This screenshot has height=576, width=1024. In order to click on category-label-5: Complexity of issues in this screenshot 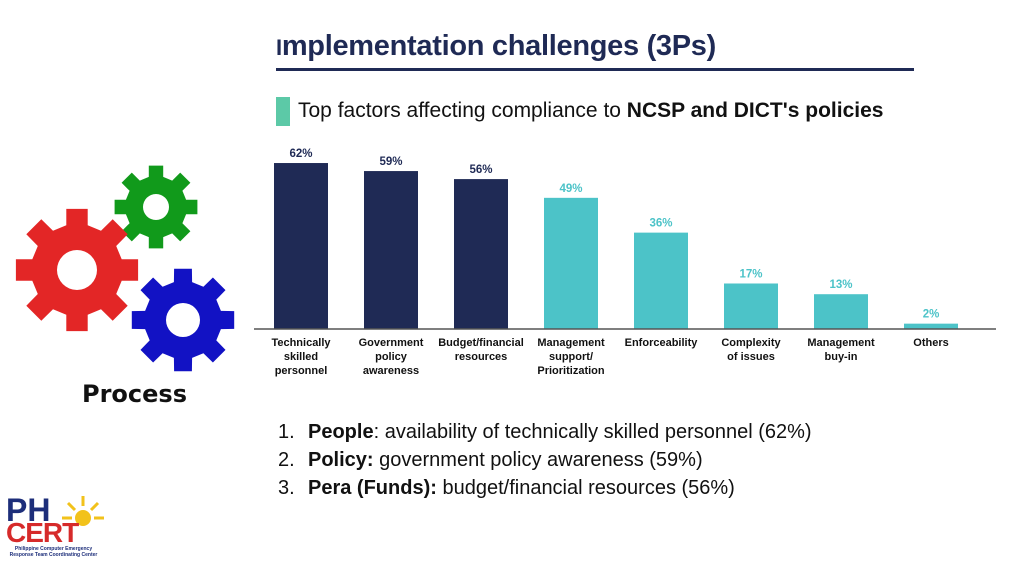, I will do `click(751, 350)`.